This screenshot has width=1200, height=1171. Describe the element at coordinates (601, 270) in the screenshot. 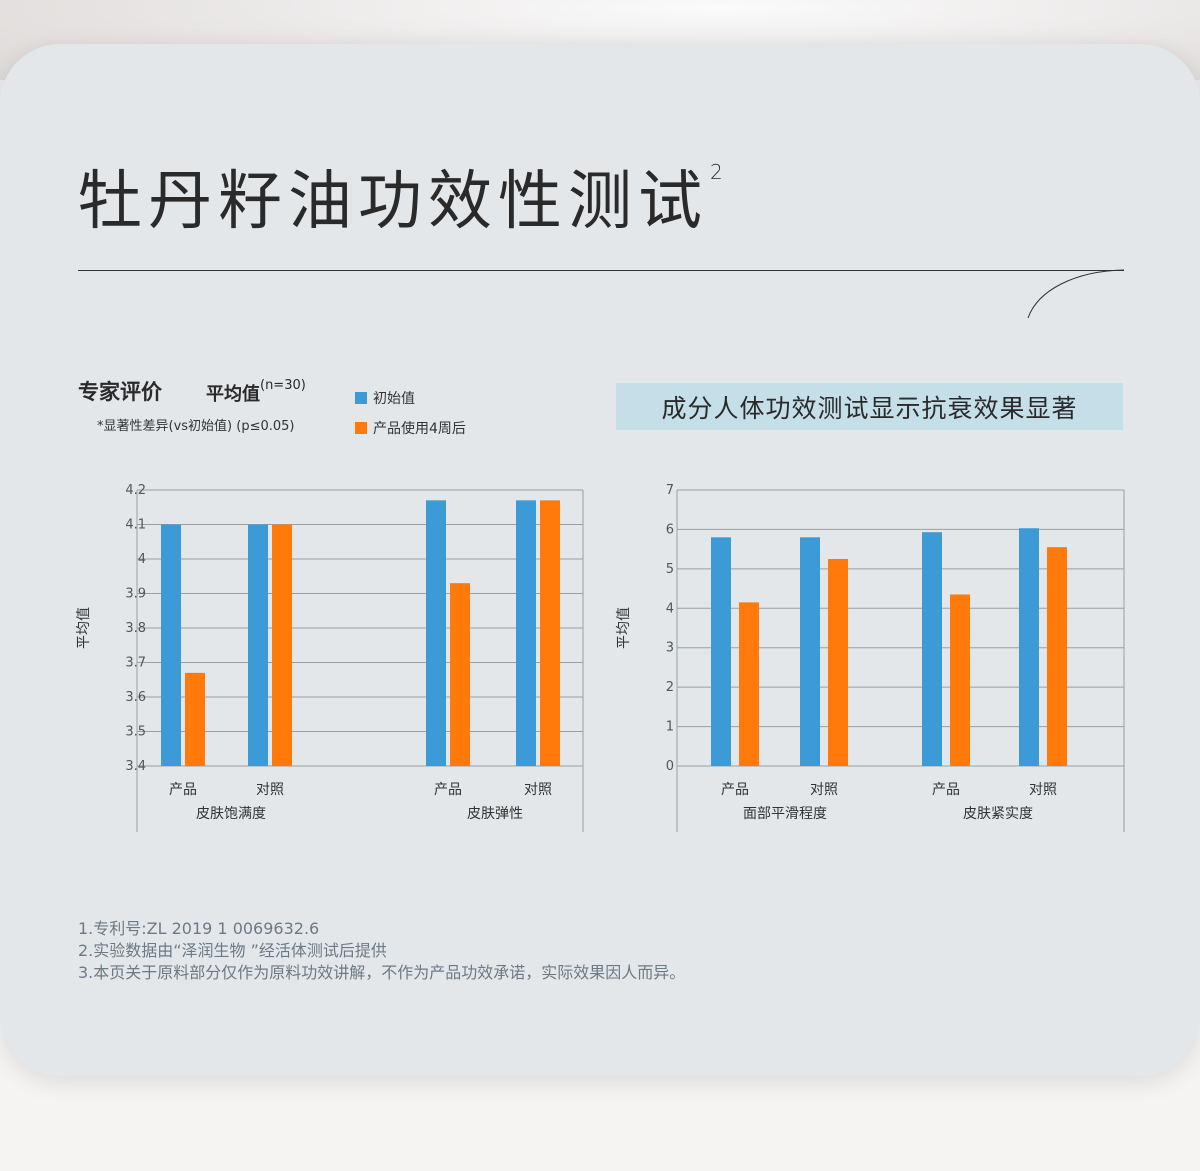

I see `title-divider` at that location.